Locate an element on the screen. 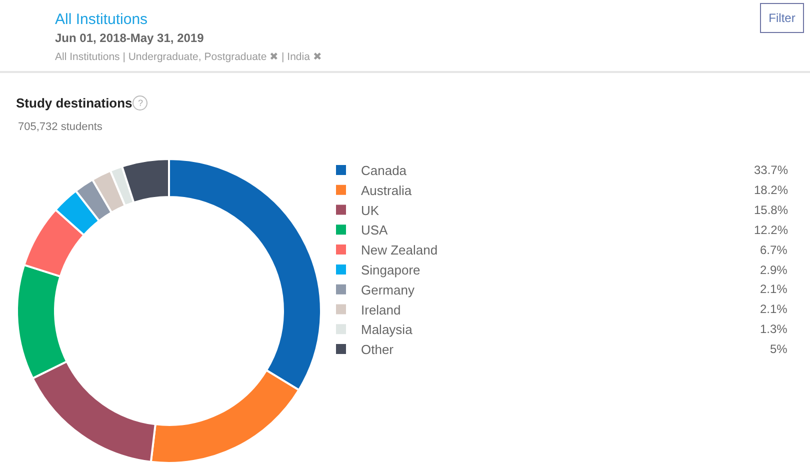  data-label: 15.8% is located at coordinates (771, 210).